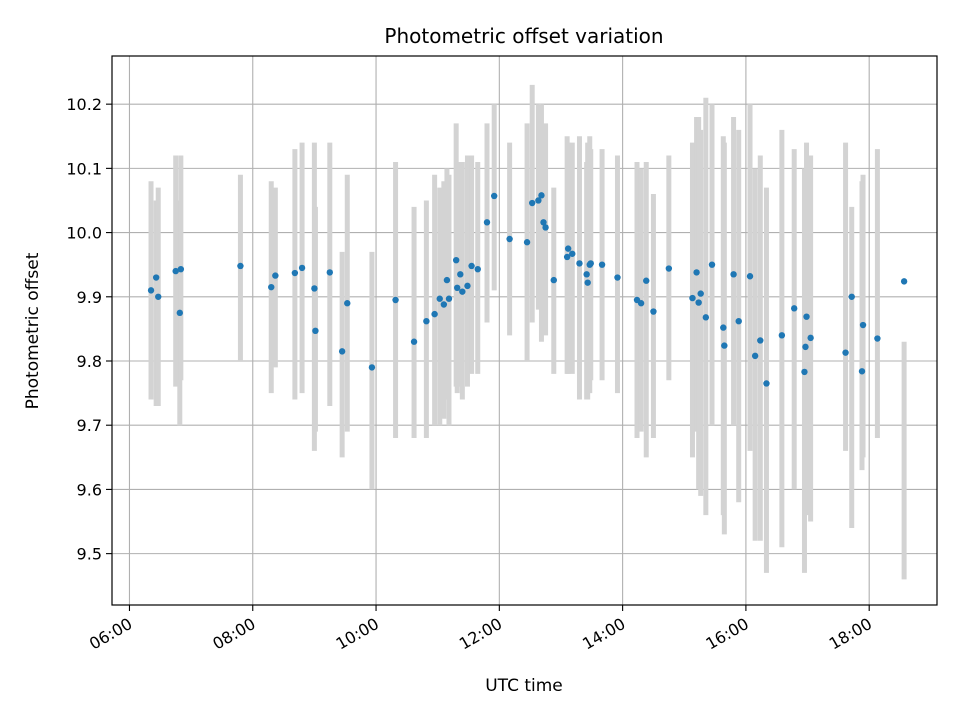 This screenshot has width=960, height=720. I want to click on y-tick-label: 10.0, so click(84, 233).